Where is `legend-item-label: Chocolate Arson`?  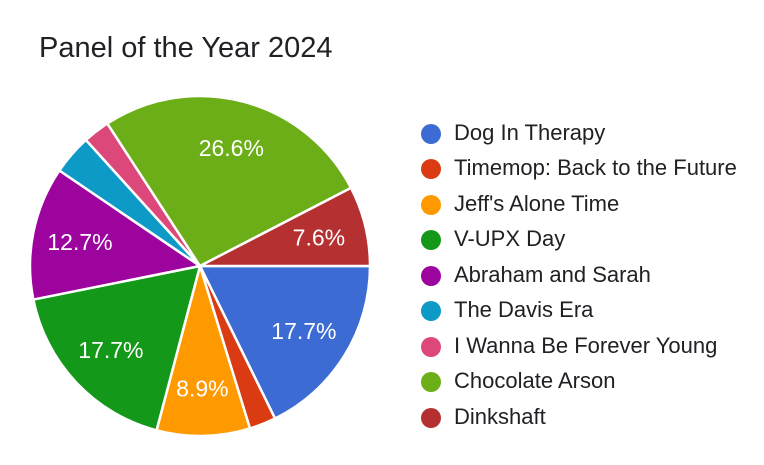 legend-item-label: Chocolate Arson is located at coordinates (535, 381).